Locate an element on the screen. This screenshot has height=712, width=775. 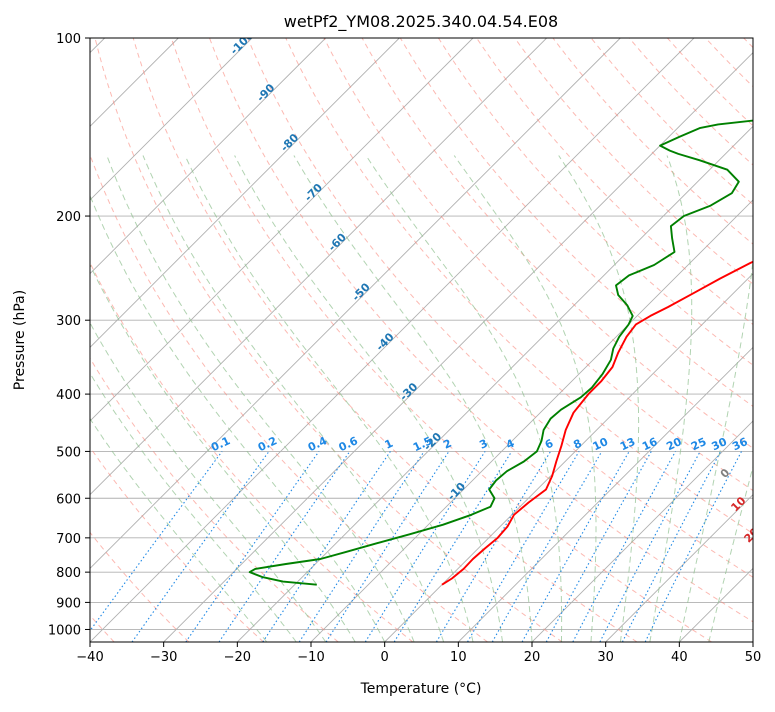
y-tick-label: 700 is located at coordinates (68, 539).